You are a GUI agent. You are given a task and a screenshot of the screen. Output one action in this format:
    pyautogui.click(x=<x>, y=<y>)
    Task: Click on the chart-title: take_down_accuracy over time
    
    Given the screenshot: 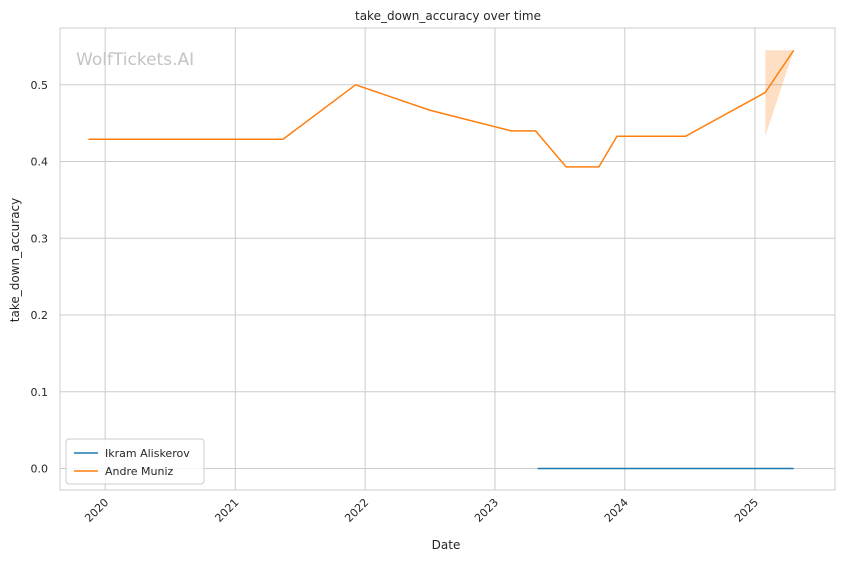 What is the action you would take?
    pyautogui.click(x=448, y=16)
    